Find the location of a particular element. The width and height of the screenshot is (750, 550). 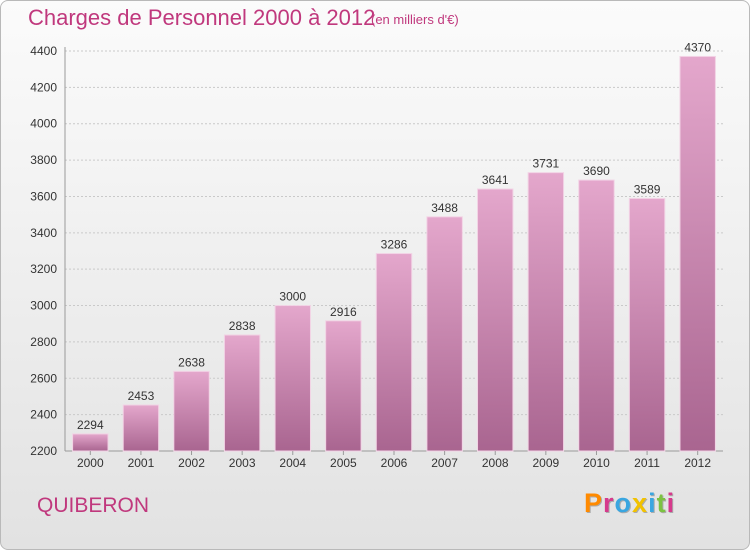

x-tick-label: 2002 is located at coordinates (191, 463).